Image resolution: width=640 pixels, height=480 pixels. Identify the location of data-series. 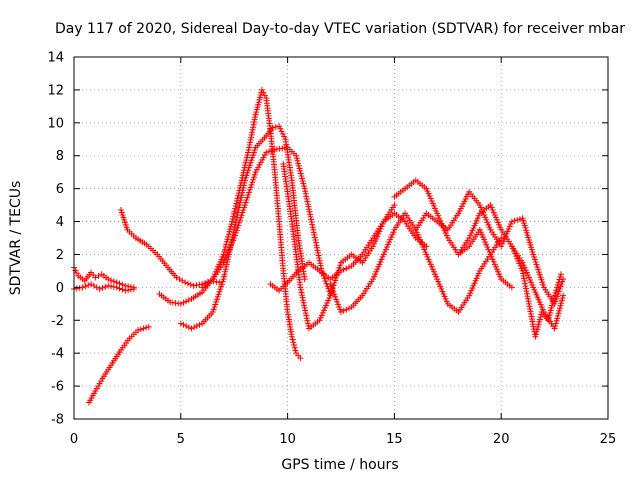
(536, 291).